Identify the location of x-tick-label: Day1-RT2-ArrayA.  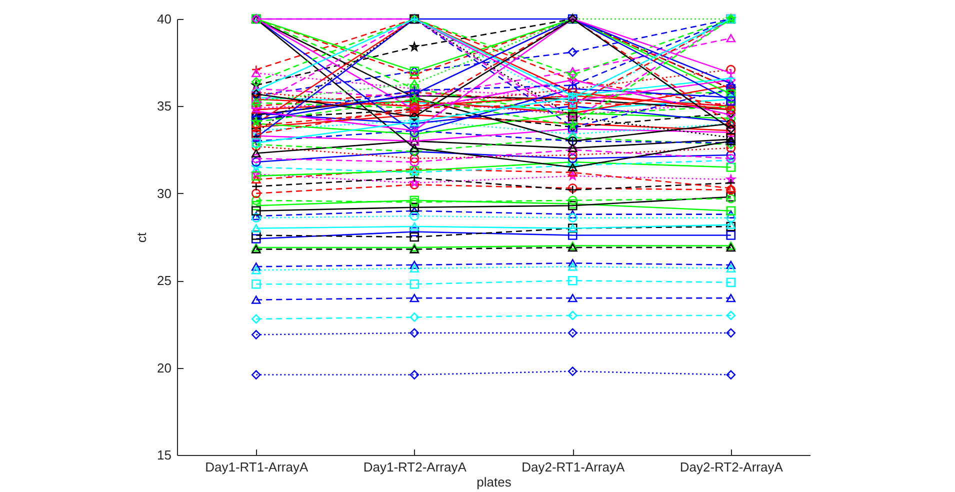
(415, 467).